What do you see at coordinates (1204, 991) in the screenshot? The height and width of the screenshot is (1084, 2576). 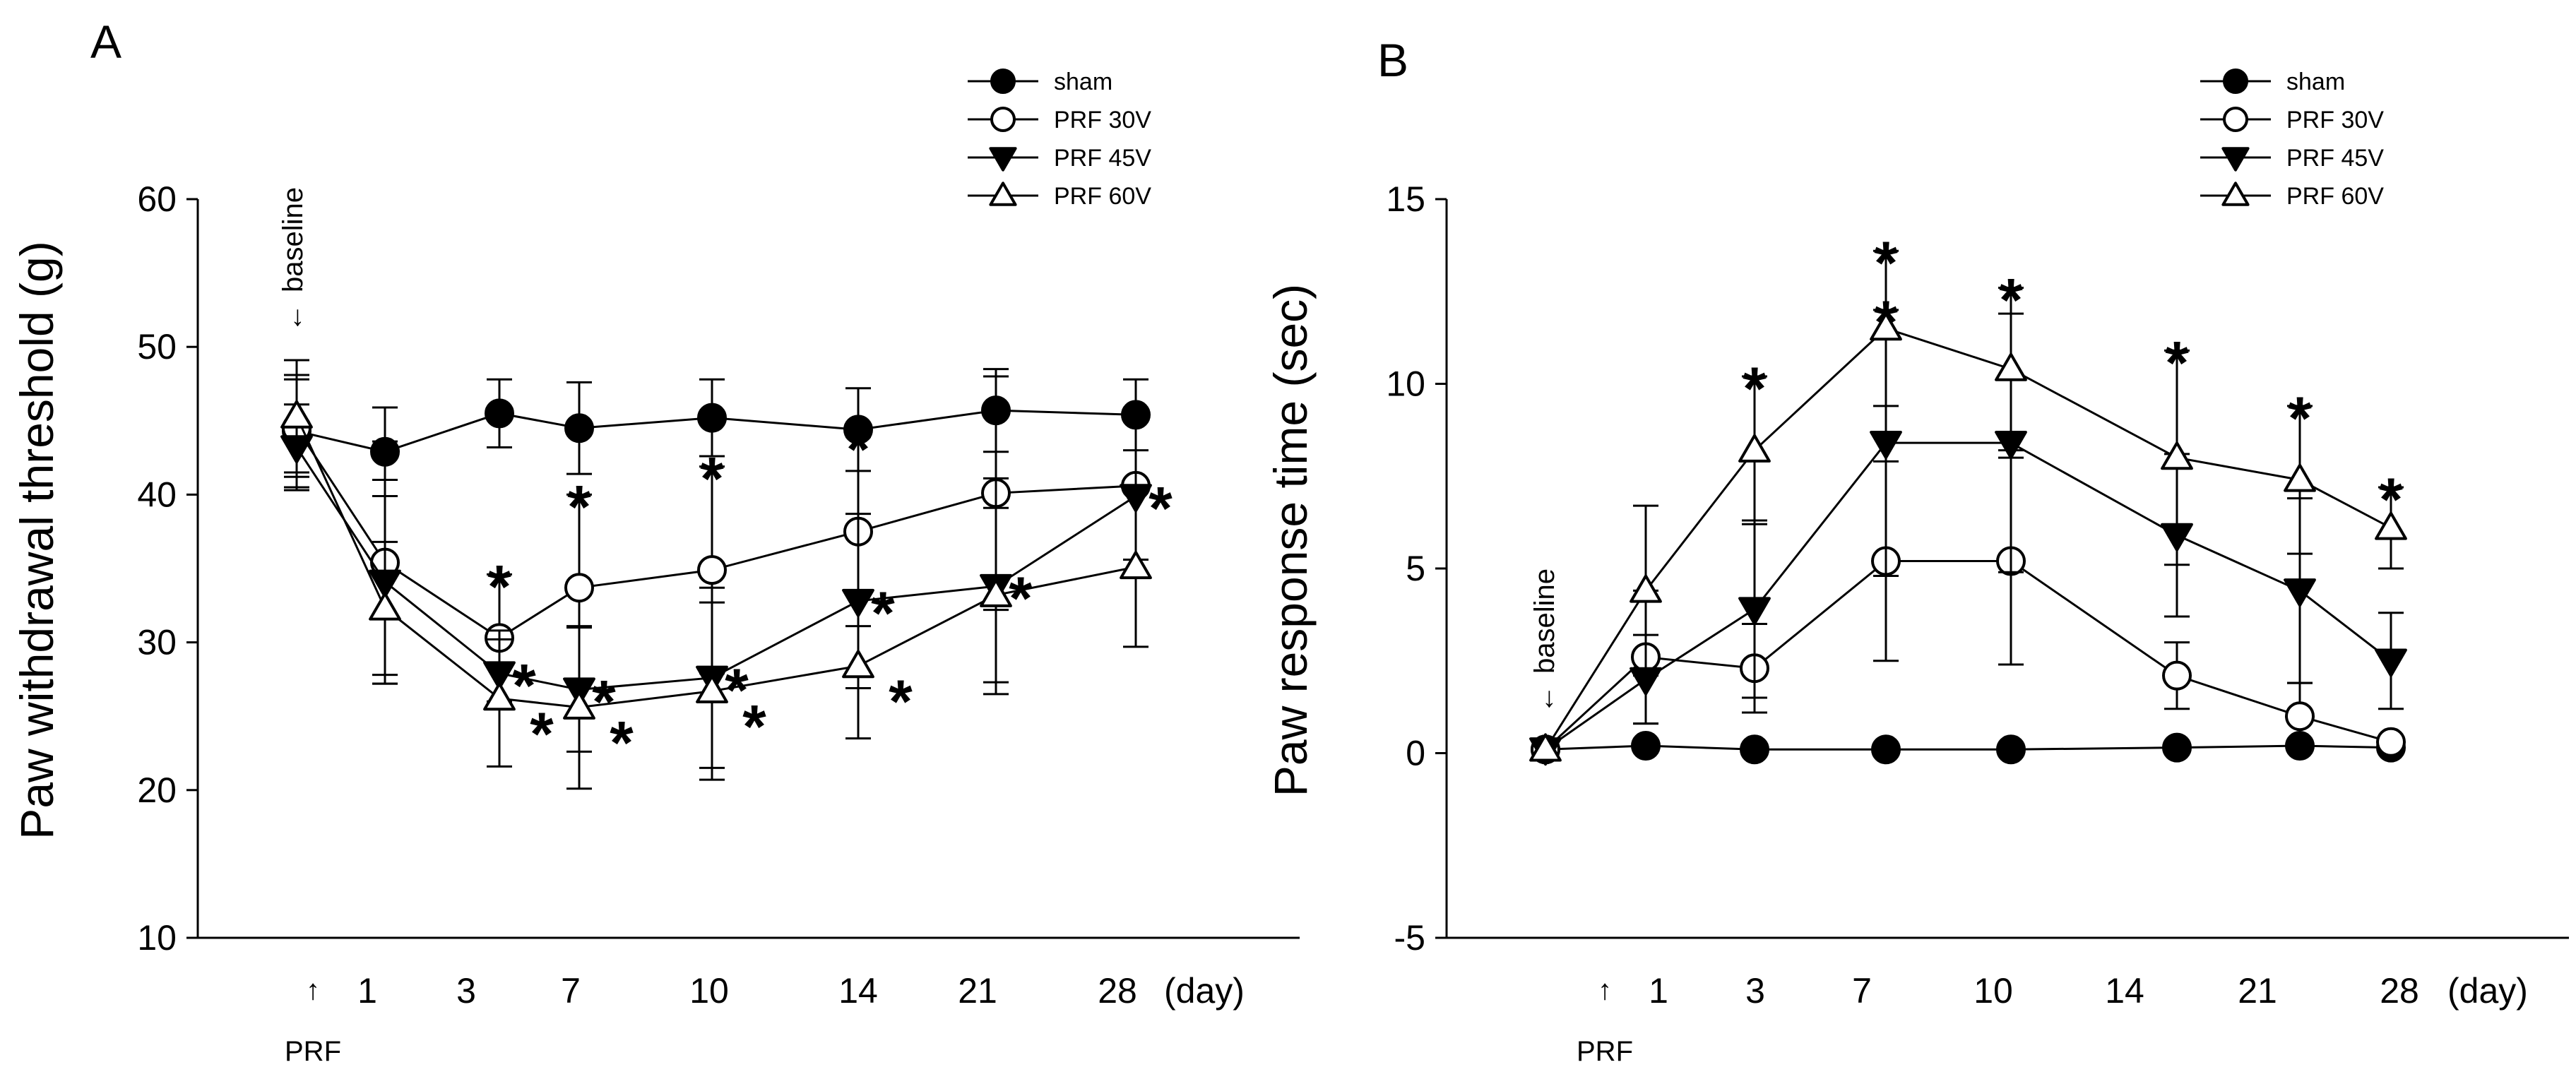 I see `panel-a-x-unit-label: (day)` at bounding box center [1204, 991].